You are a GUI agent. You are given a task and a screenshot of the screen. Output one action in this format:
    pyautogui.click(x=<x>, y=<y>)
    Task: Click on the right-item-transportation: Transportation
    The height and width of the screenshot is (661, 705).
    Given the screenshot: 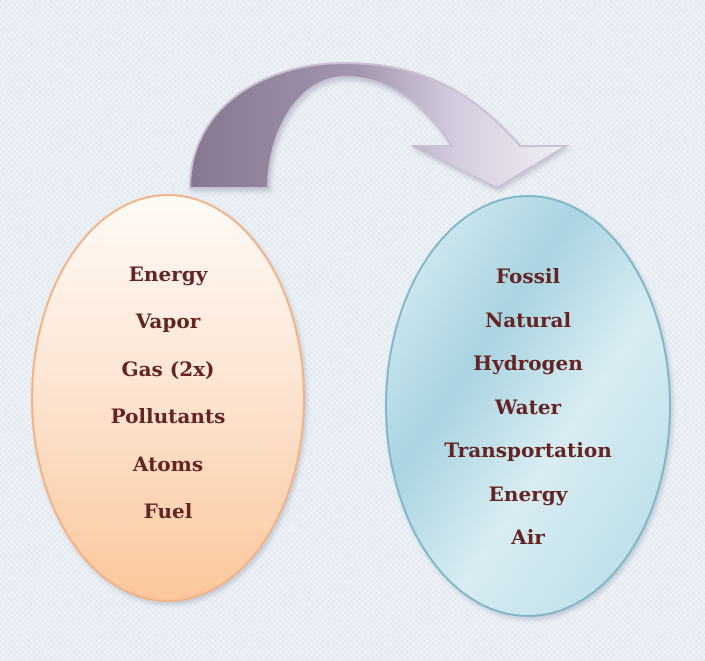 What is the action you would take?
    pyautogui.click(x=528, y=450)
    